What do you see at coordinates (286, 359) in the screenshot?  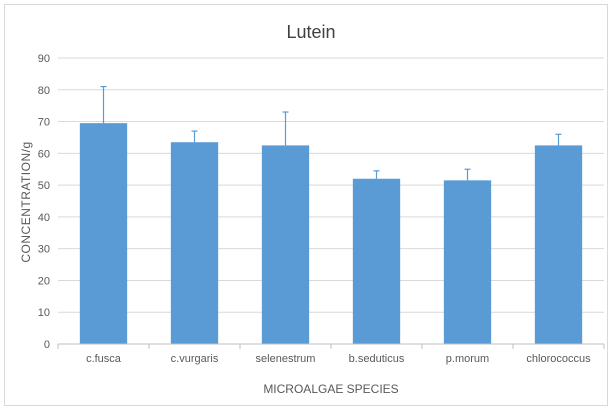 I see `x-tick-label: selenestrum` at bounding box center [286, 359].